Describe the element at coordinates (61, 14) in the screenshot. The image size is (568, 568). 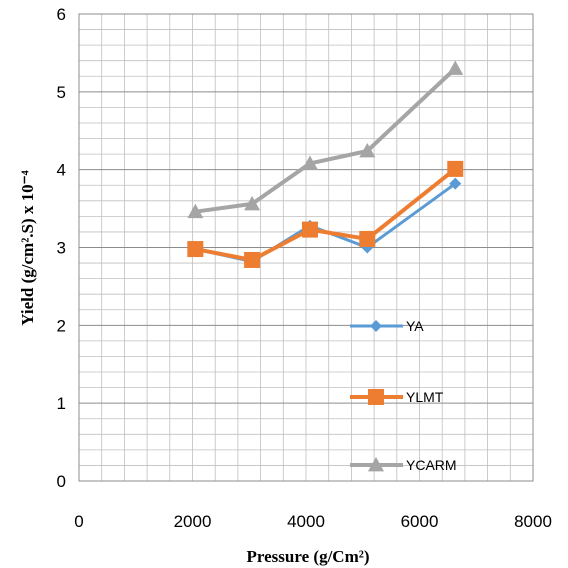
I see `y-tick-label: 6` at that location.